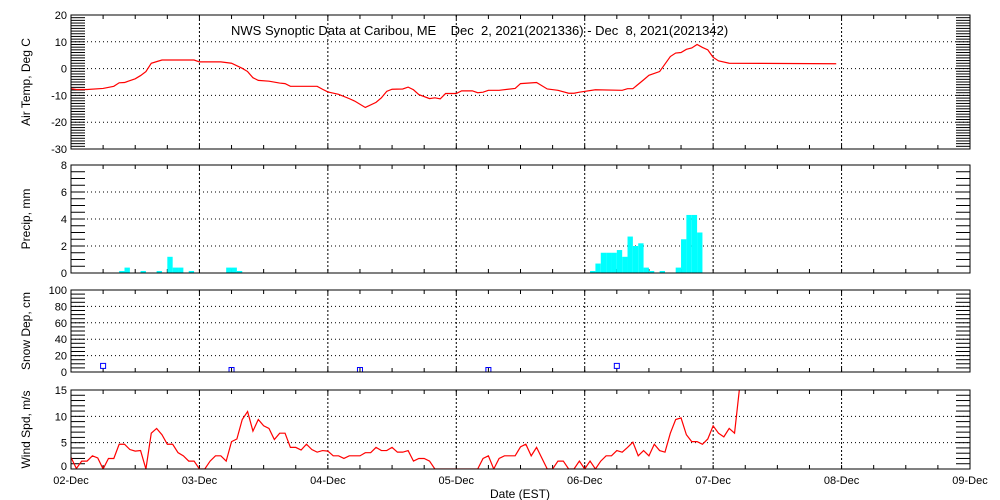  I want to click on y-tick-label: 4, so click(64, 220).